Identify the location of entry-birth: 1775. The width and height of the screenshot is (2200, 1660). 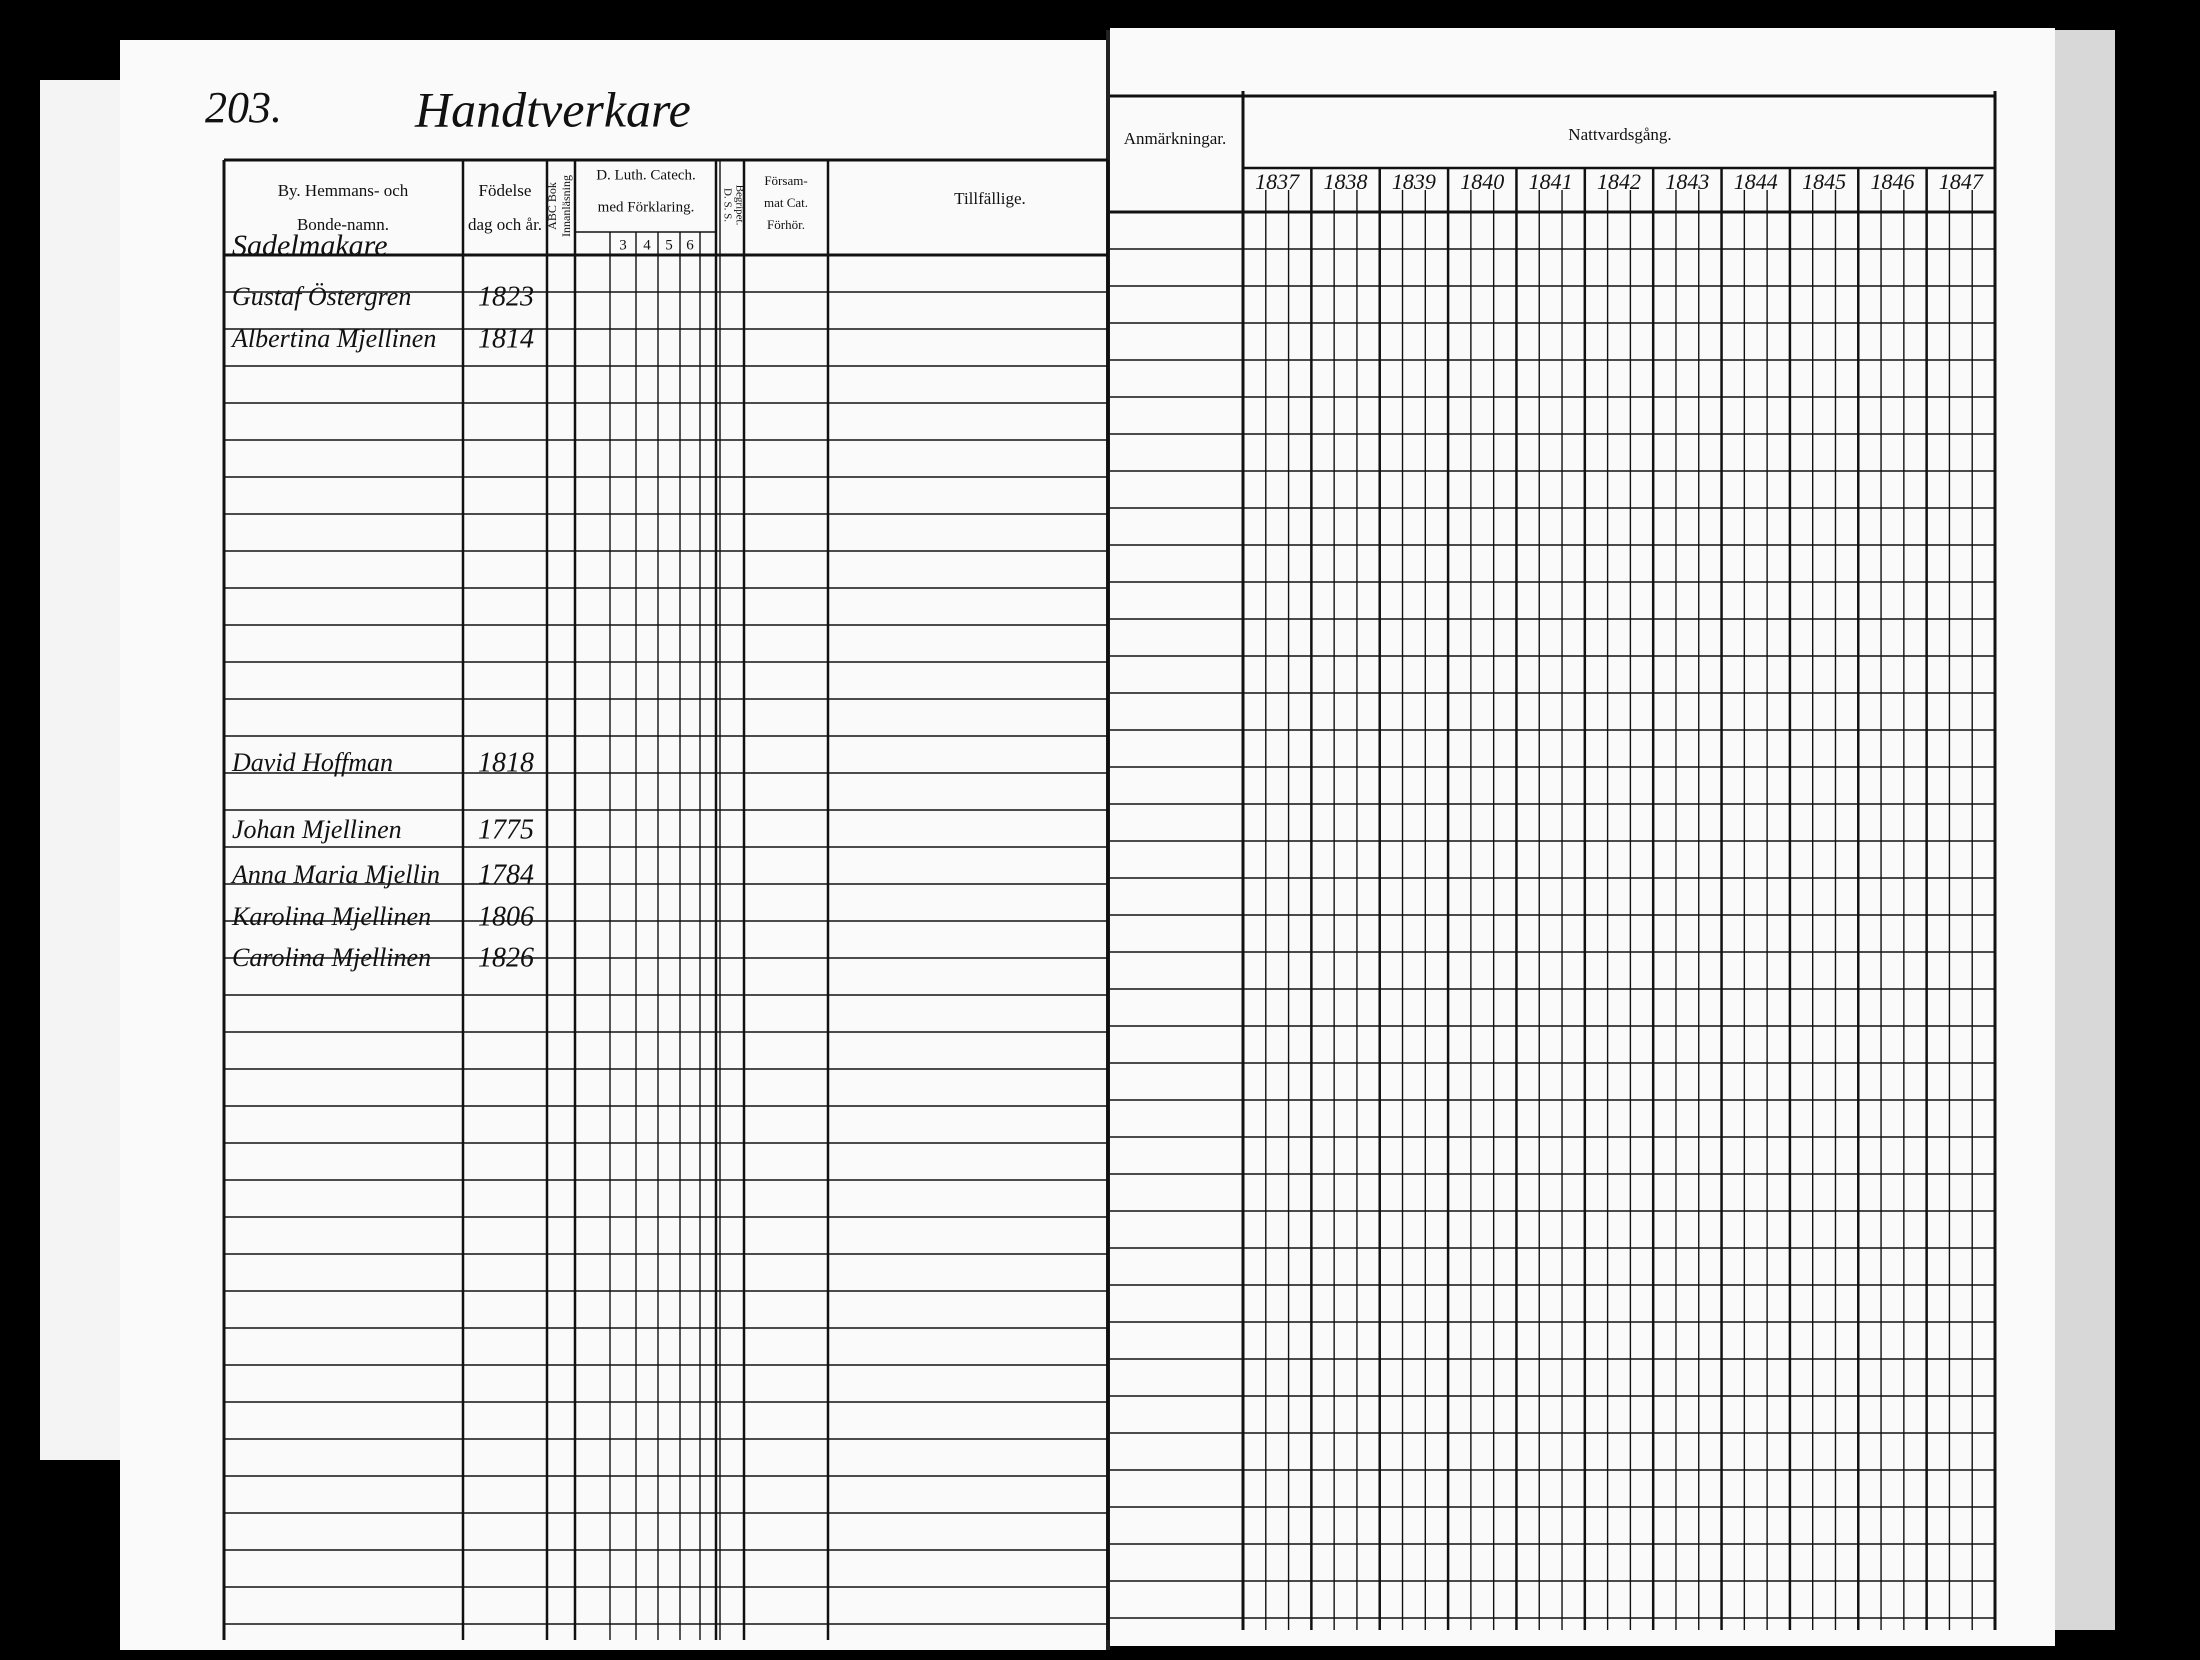
(506, 829).